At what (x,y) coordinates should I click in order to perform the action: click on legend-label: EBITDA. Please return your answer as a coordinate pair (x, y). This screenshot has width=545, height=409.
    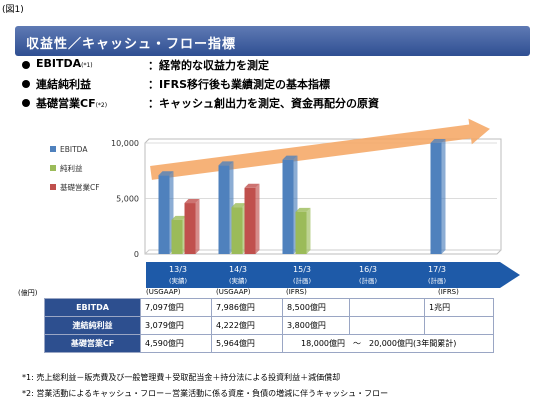
    Looking at the image, I should click on (74, 149).